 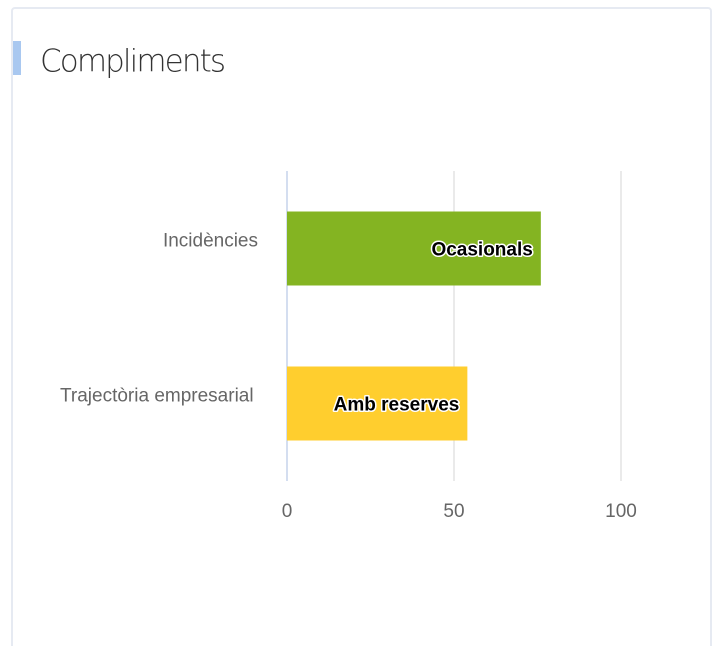 What do you see at coordinates (397, 405) in the screenshot?
I see `bar-label: Amb reserves` at bounding box center [397, 405].